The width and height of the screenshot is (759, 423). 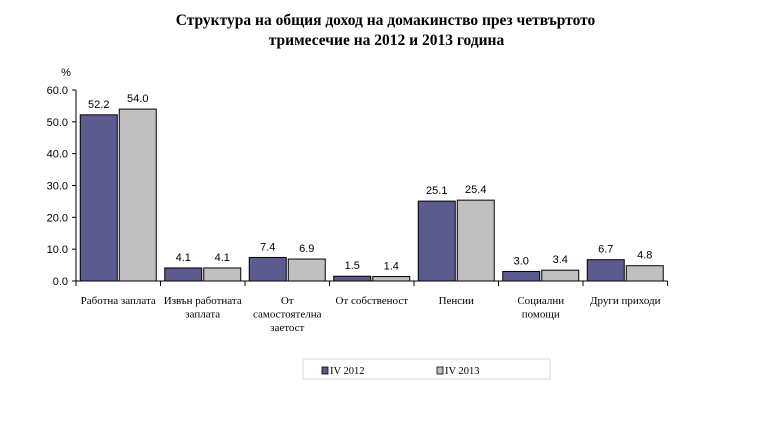 What do you see at coordinates (203, 301) in the screenshot?
I see `x-category-label: Извън работната` at bounding box center [203, 301].